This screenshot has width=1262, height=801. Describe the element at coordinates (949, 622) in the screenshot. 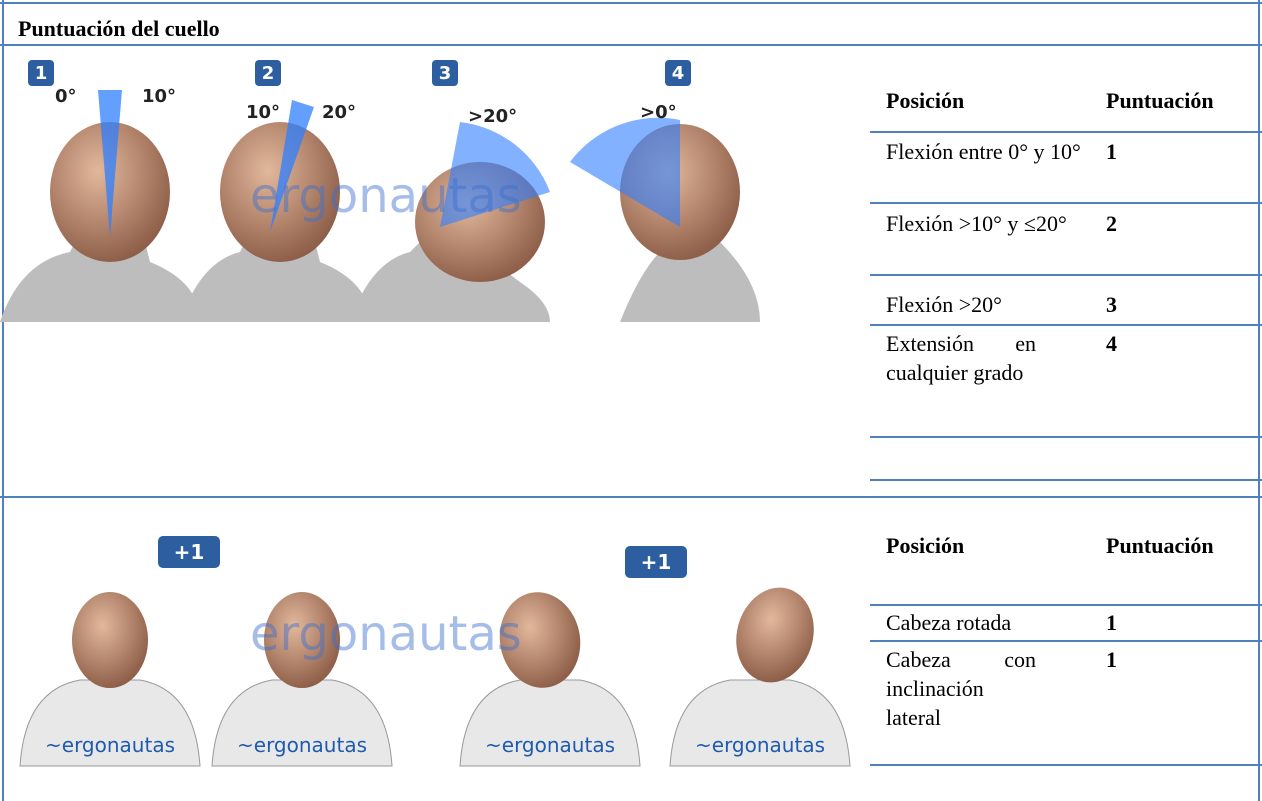

I see `cell: Cabeza rotada` at that location.